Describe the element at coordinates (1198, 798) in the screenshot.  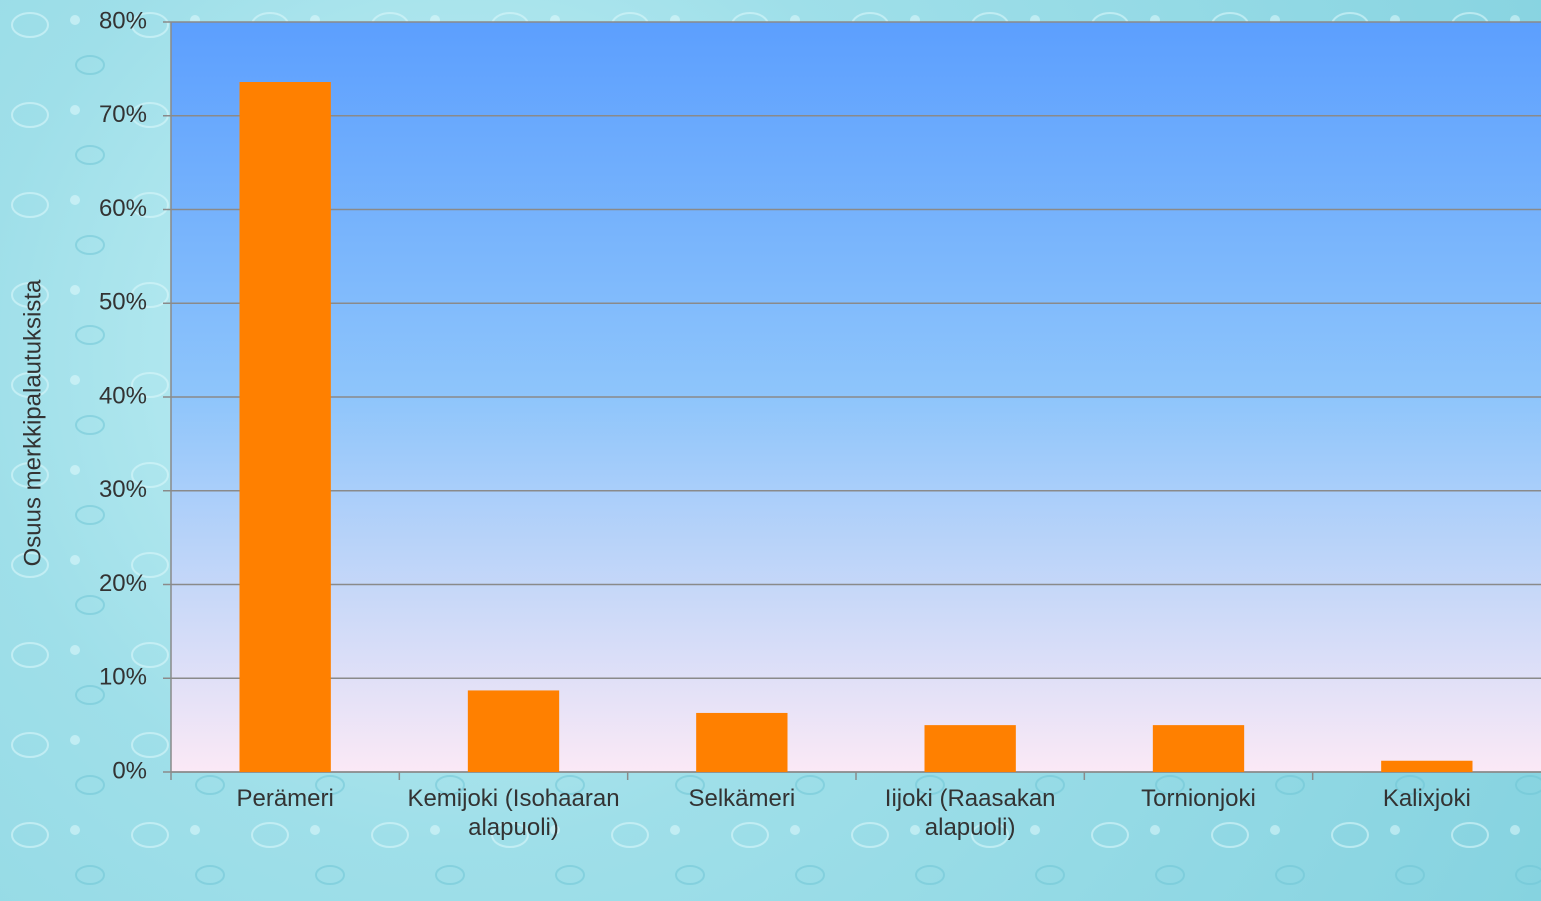
I see `x-tick-label: Tornionjoki` at that location.